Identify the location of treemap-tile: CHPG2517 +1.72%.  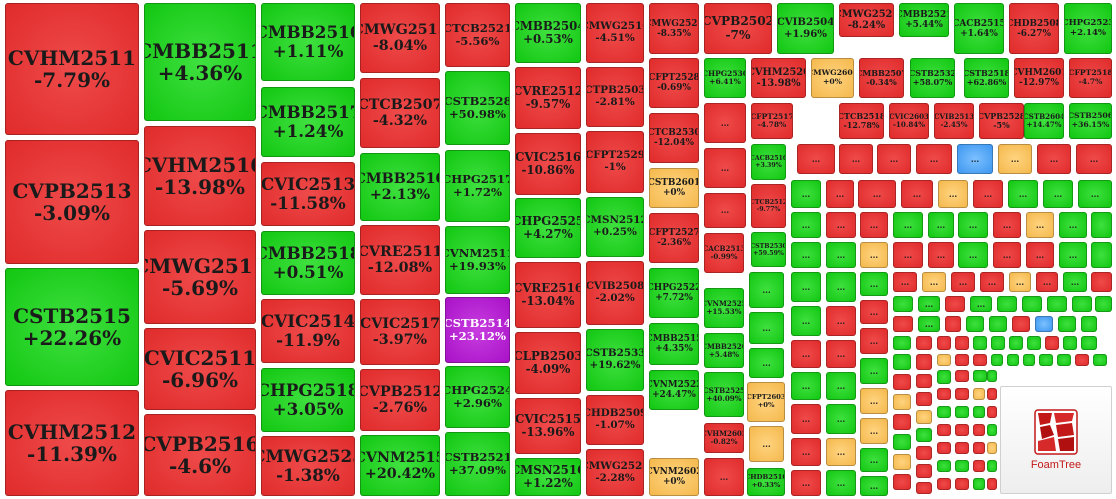
(477, 186).